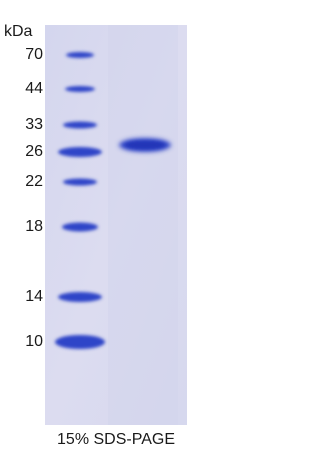 This screenshot has height=453, width=320. Describe the element at coordinates (34, 226) in the screenshot. I see `marker-label: 18` at that location.